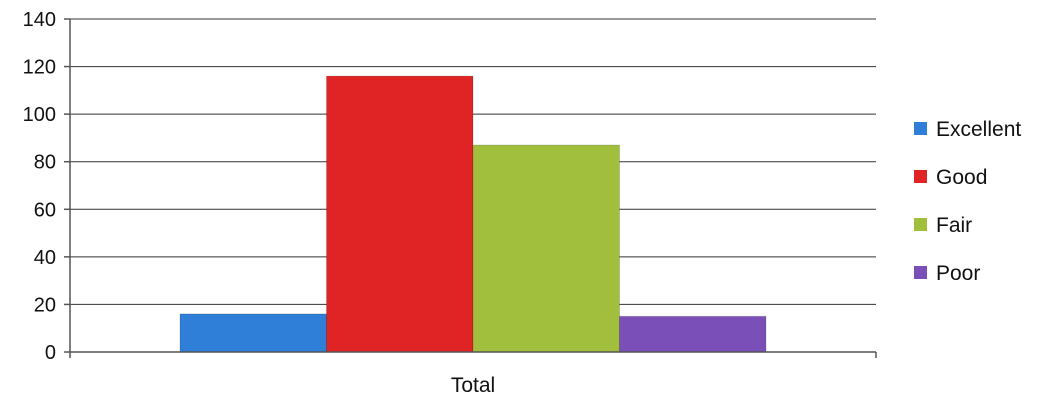  What do you see at coordinates (45, 258) in the screenshot?
I see `y-tick-label: 40` at bounding box center [45, 258].